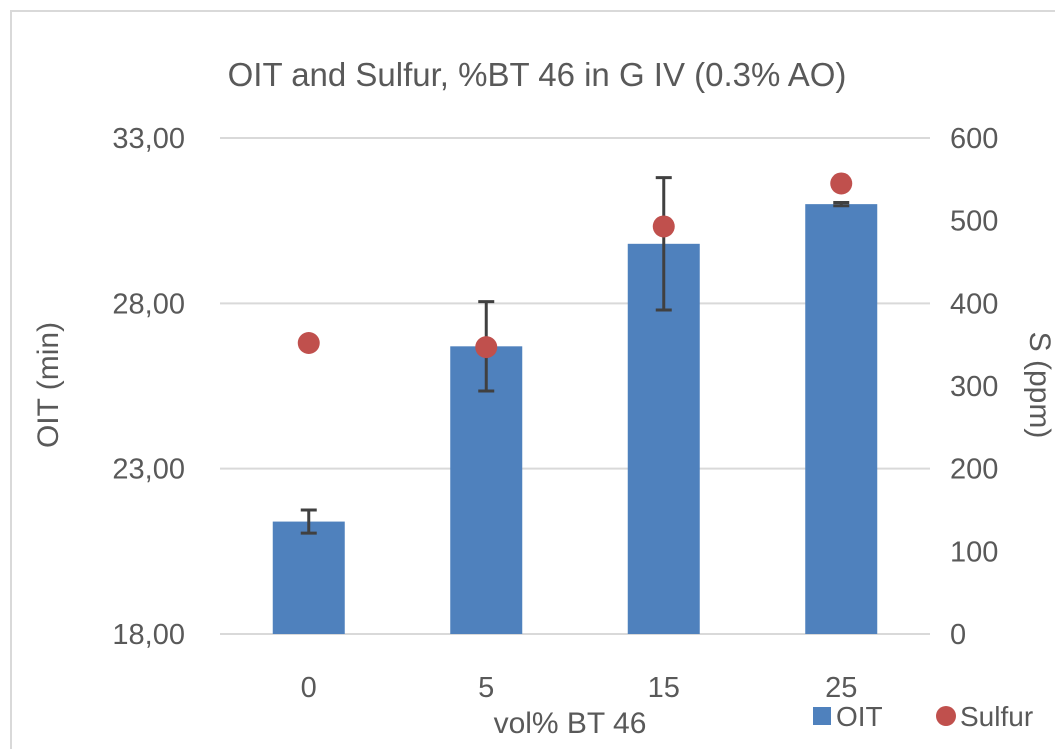  What do you see at coordinates (309, 688) in the screenshot?
I see `x-tick-label: 0` at bounding box center [309, 688].